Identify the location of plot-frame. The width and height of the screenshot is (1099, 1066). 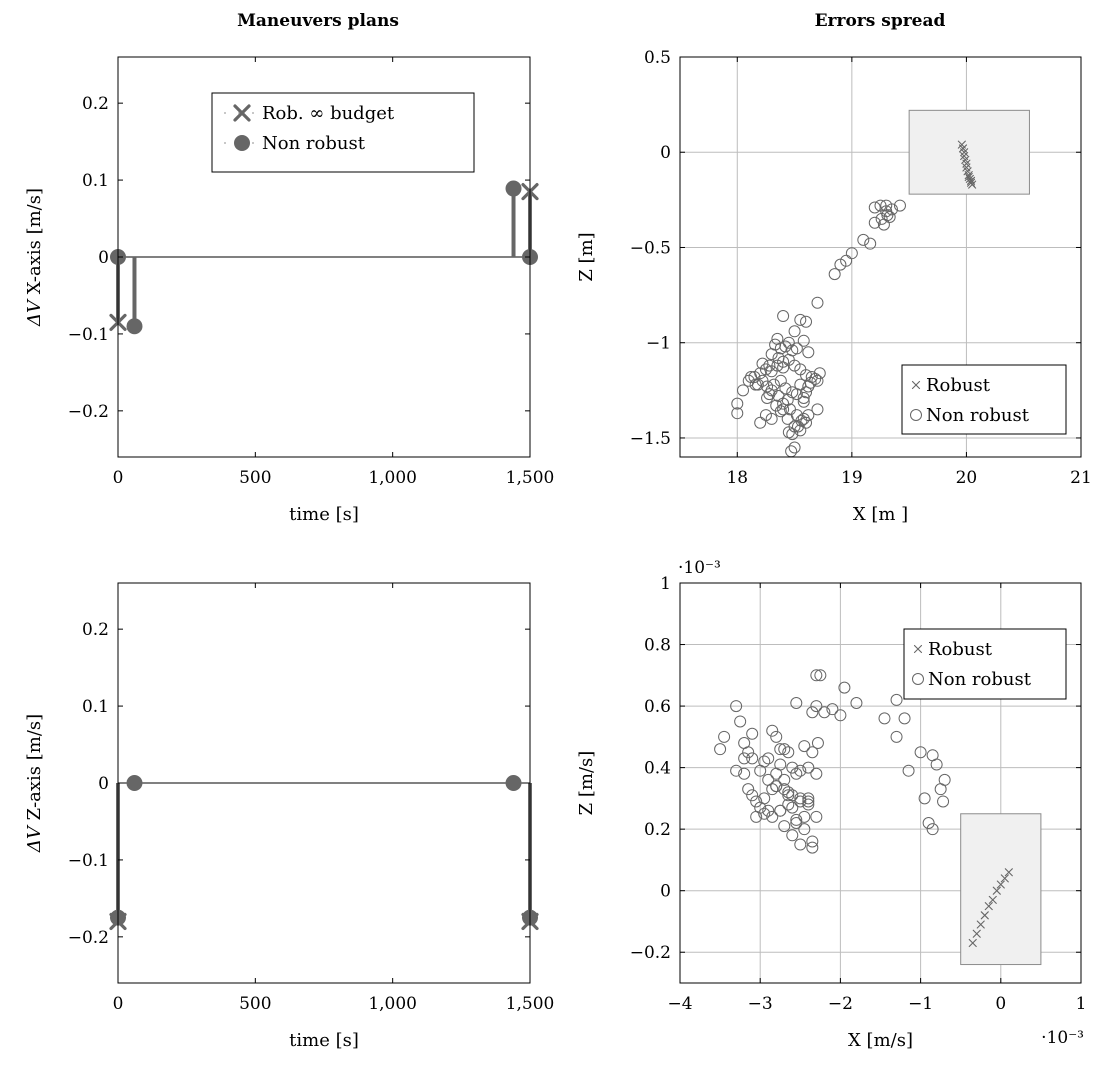
(880, 257).